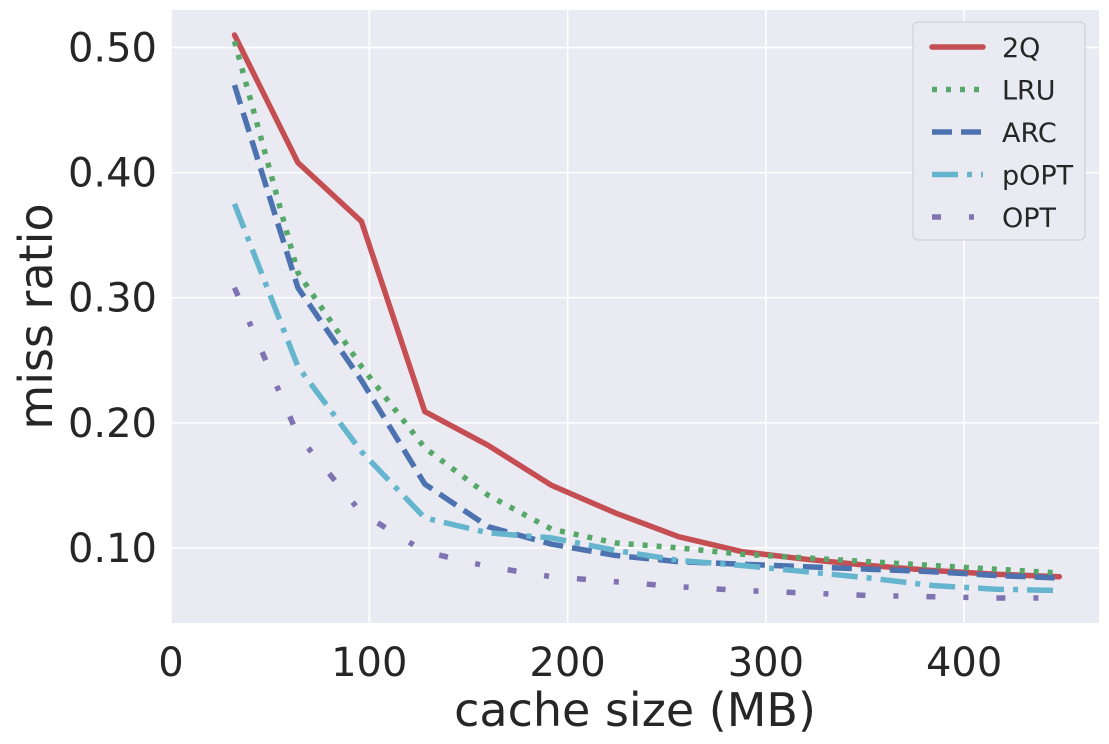  What do you see at coordinates (112, 424) in the screenshot?
I see `y-tick-label: 0.20` at bounding box center [112, 424].